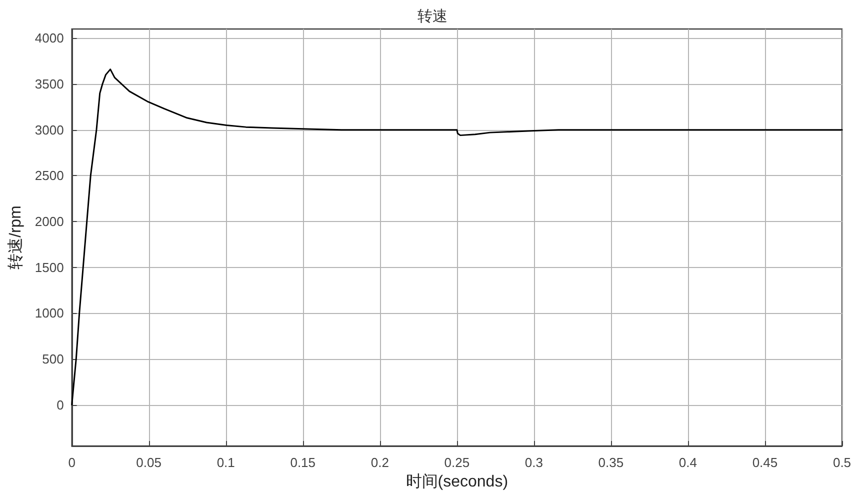 The height and width of the screenshot is (497, 865). Describe the element at coordinates (49, 221) in the screenshot. I see `y-tick-label: 2000` at that location.